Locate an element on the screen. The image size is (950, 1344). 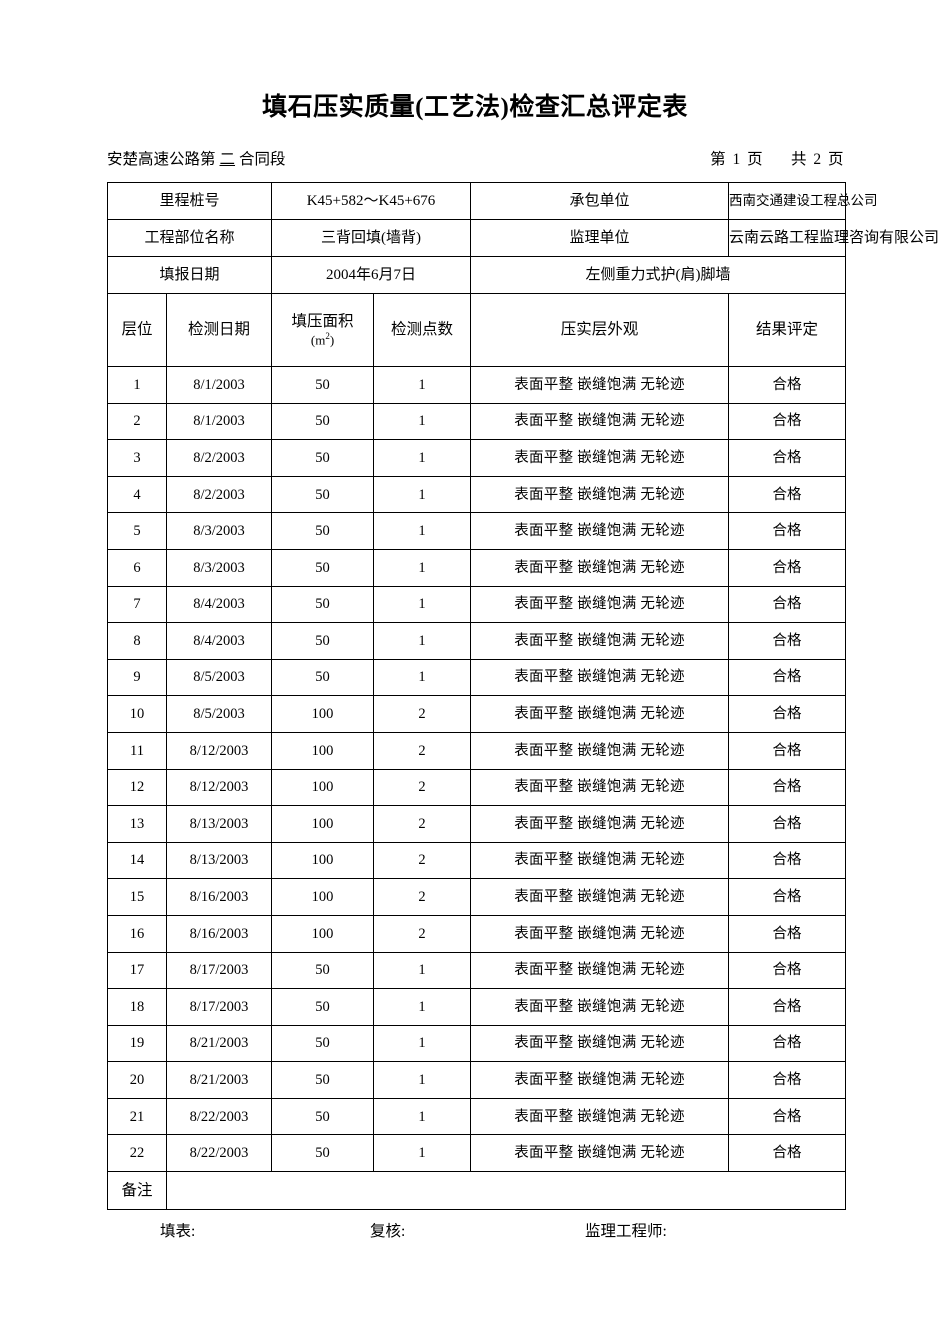
layer-cell: 4 is located at coordinates (137, 494).